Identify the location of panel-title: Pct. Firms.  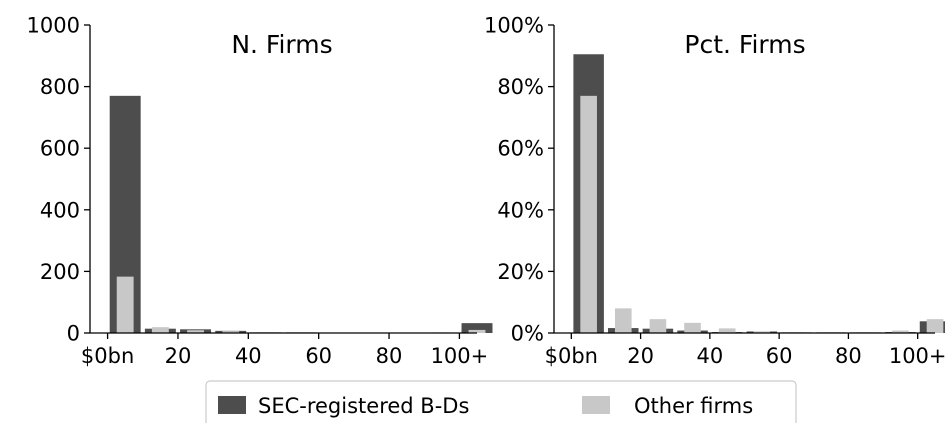
(744, 44).